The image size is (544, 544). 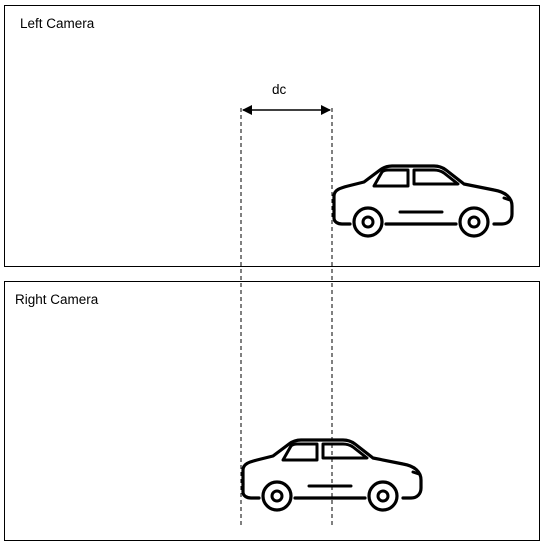 What do you see at coordinates (57, 23) in the screenshot?
I see `left-camera-label: Left Camera` at bounding box center [57, 23].